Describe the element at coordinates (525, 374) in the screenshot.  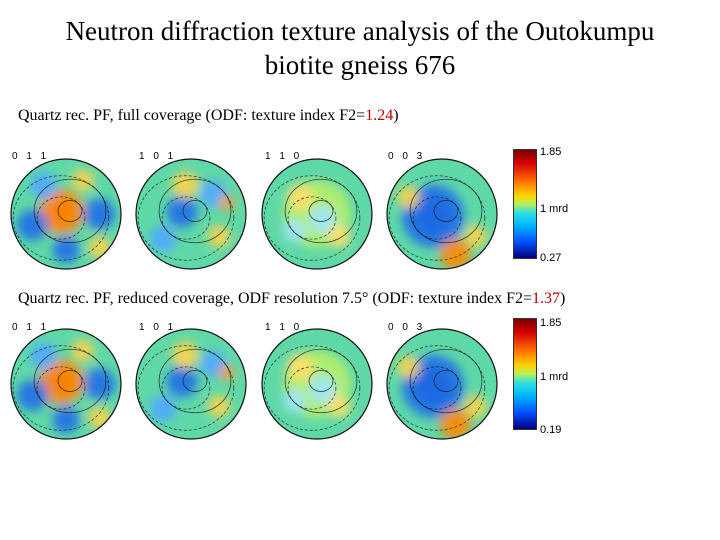
I see `row2-colorbar` at that location.